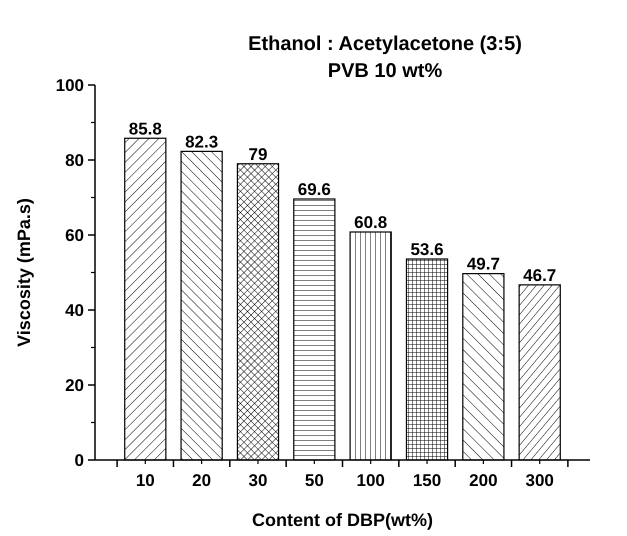  I want to click on data-label: 85.8, so click(145, 128).